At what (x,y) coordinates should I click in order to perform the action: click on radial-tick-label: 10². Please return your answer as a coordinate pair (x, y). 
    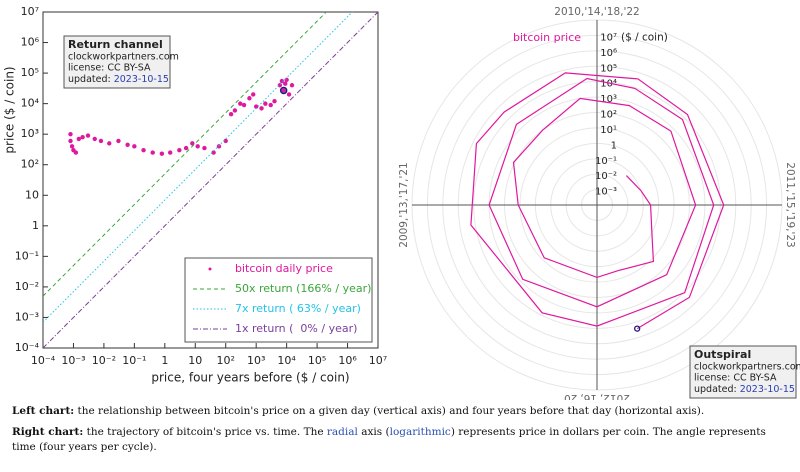
    Looking at the image, I should click on (608, 115).